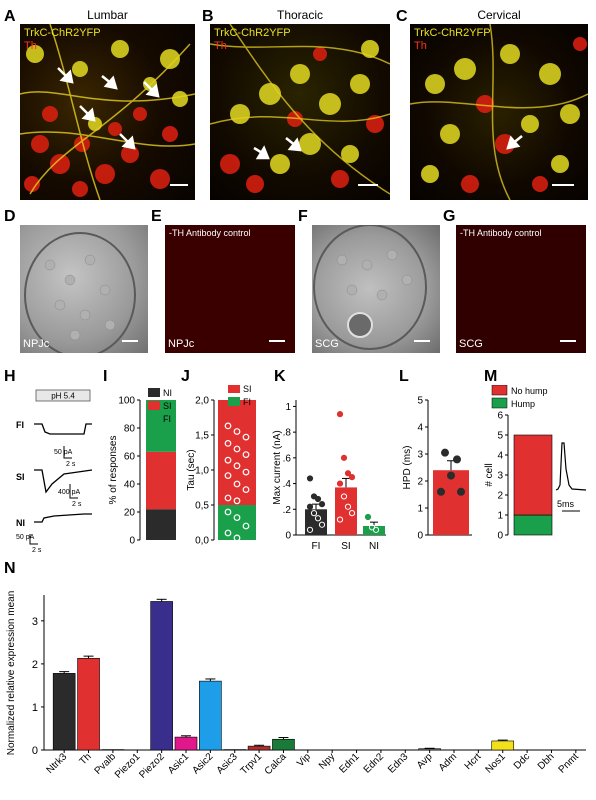  Describe the element at coordinates (533, 525) in the screenshot. I see `stacked-bar-hump` at that location.